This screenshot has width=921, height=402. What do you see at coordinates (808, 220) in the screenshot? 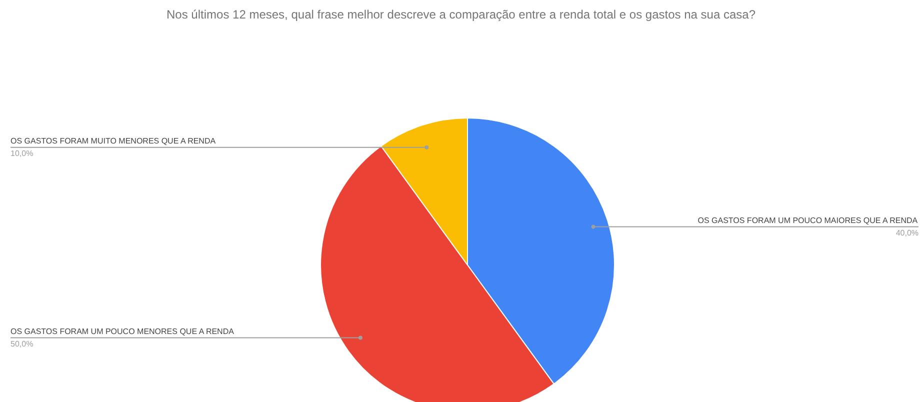
I see `slice-label: OS GASTOS FORAM UM POUCO MAIORES QUE A RENDA` at bounding box center [808, 220].